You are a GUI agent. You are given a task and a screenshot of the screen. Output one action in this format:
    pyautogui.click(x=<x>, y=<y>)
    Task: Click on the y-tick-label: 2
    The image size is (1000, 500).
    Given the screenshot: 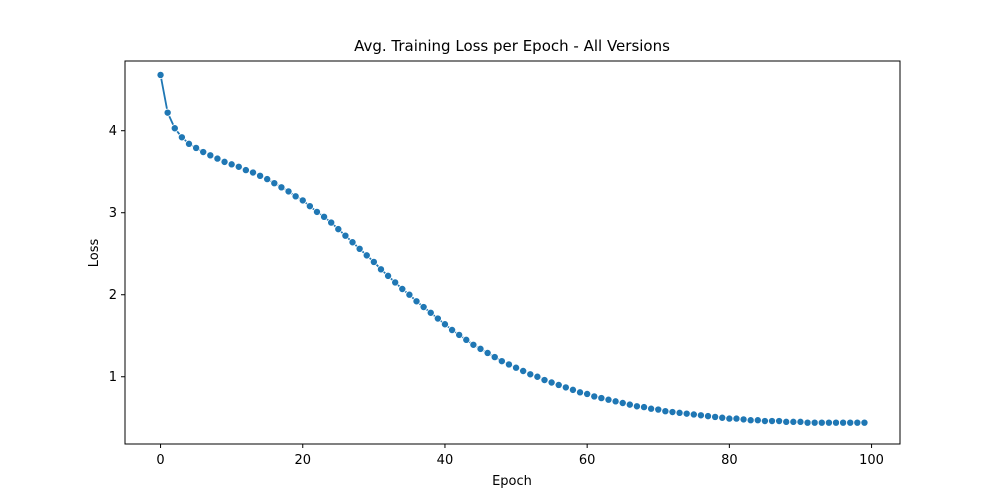 What is the action you would take?
    pyautogui.click(x=113, y=295)
    